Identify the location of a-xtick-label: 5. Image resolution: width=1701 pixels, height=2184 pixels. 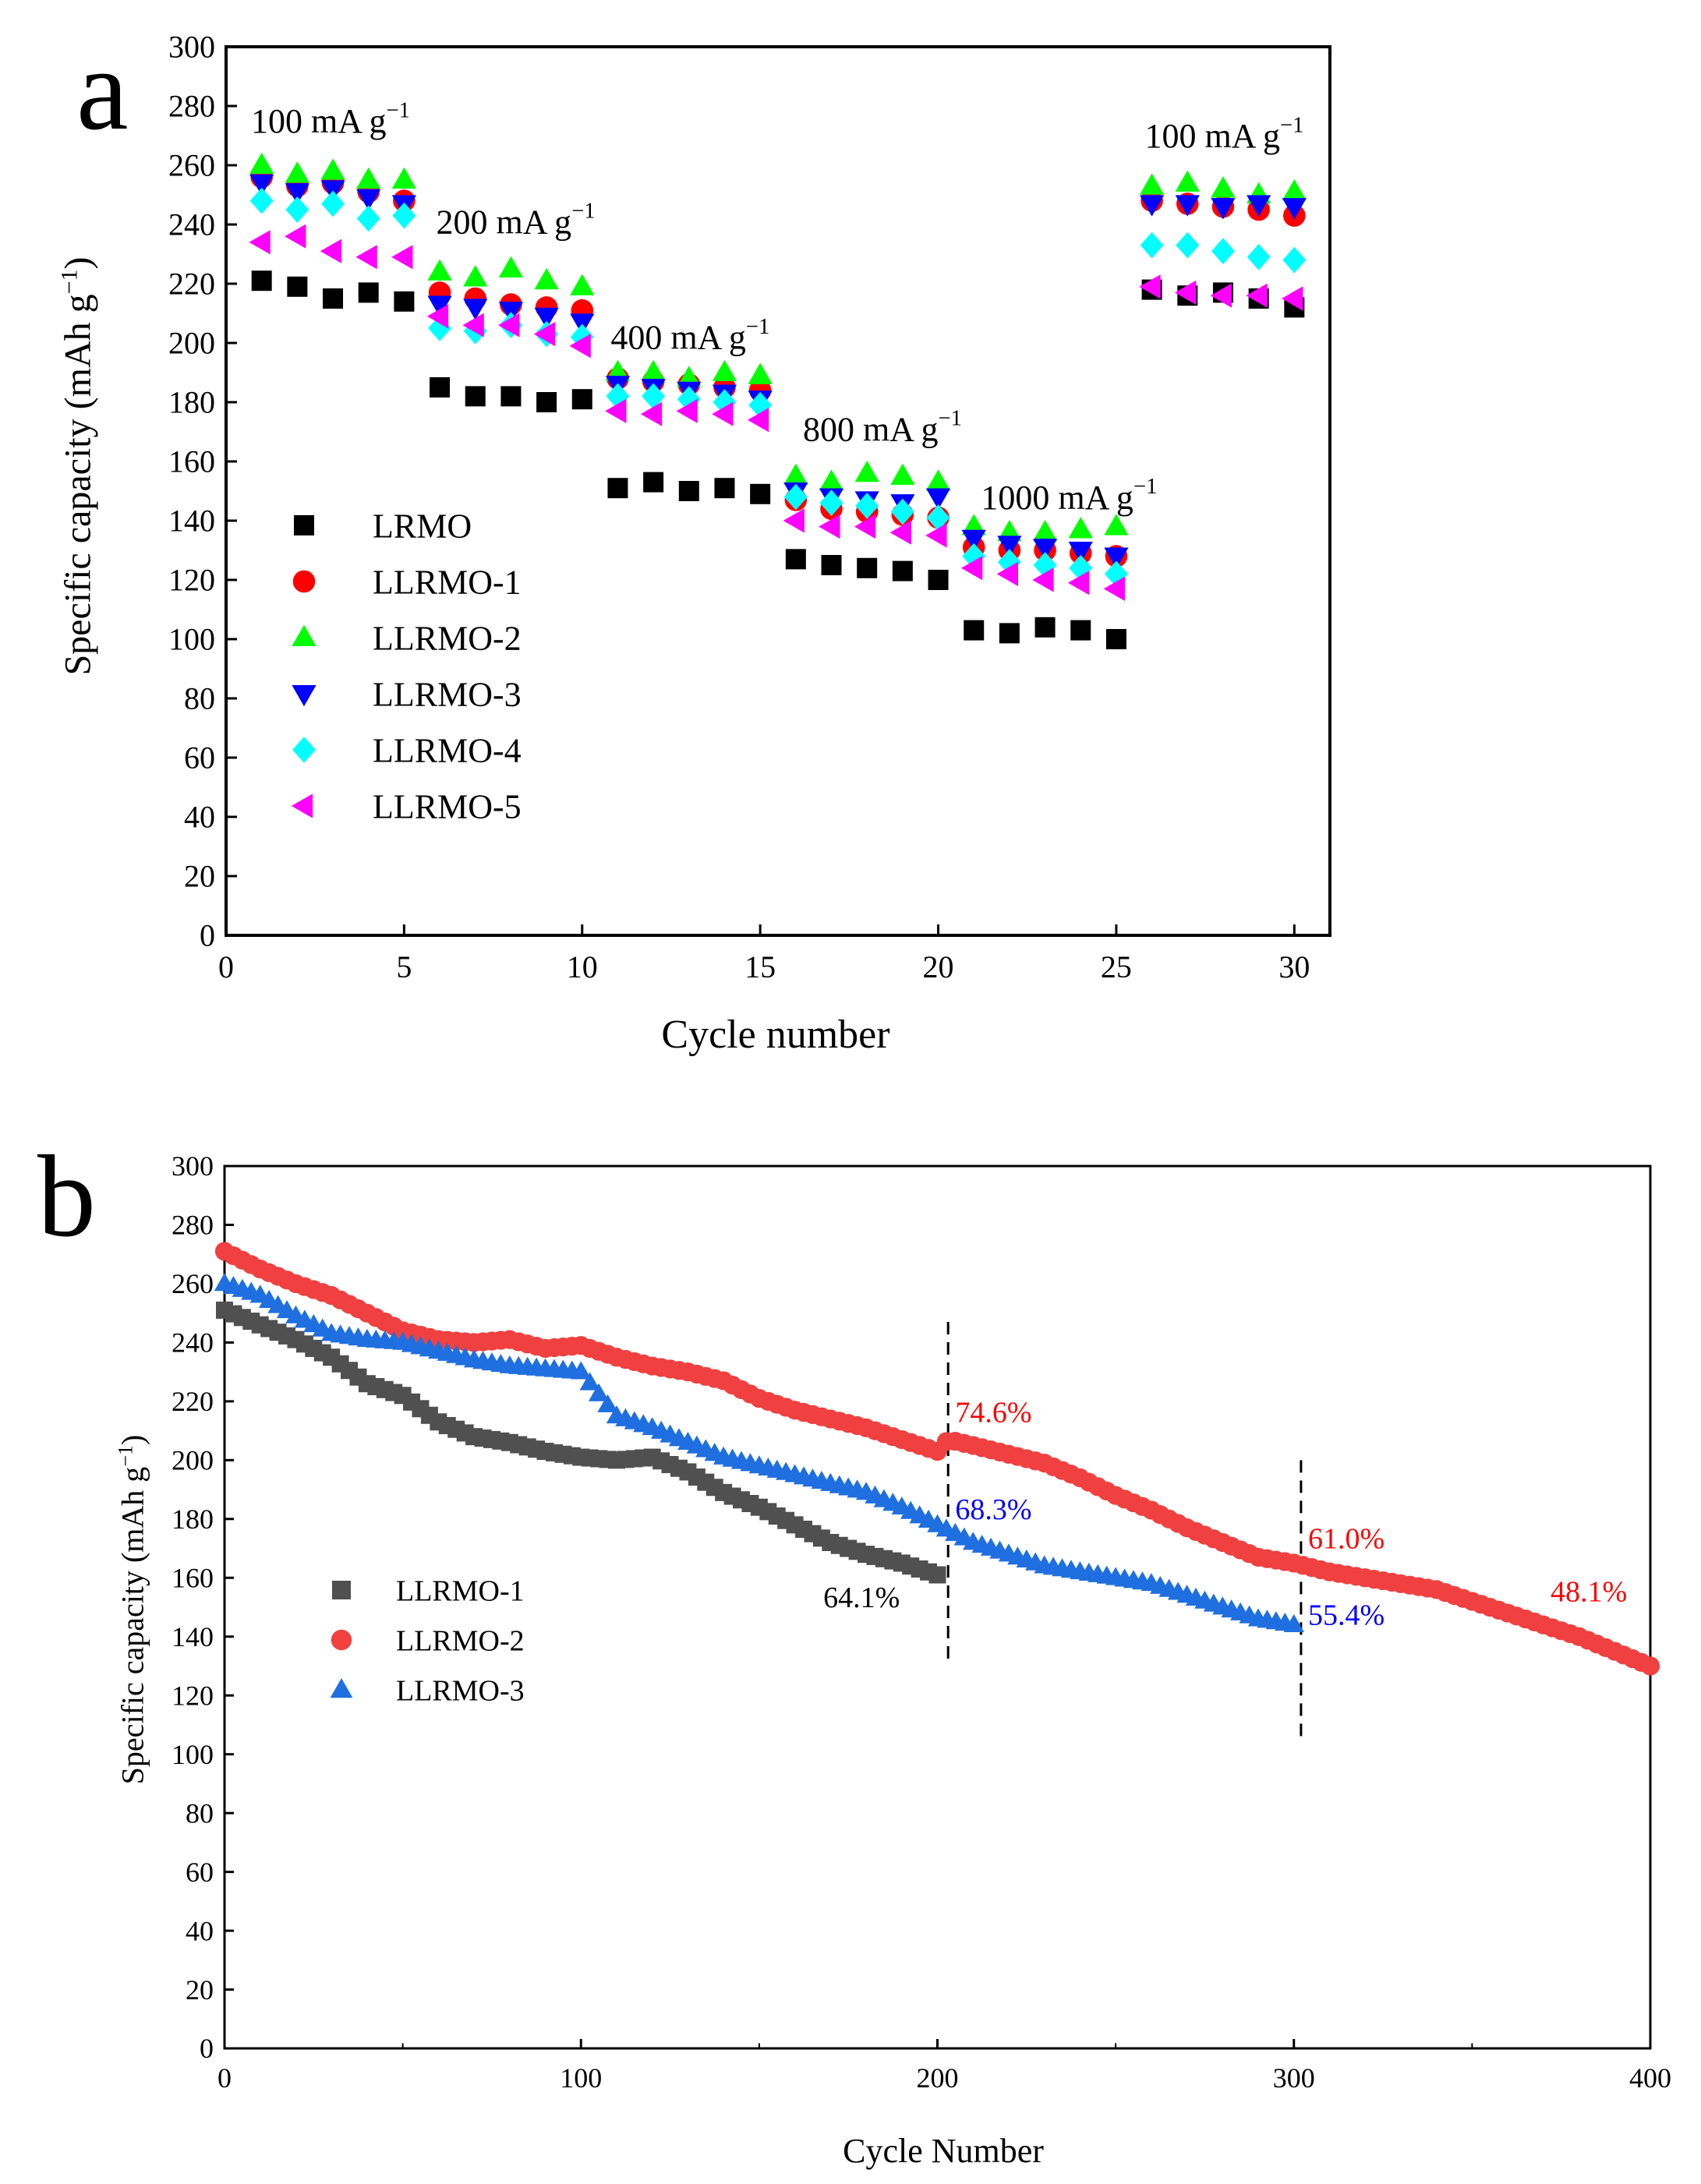
(404, 967).